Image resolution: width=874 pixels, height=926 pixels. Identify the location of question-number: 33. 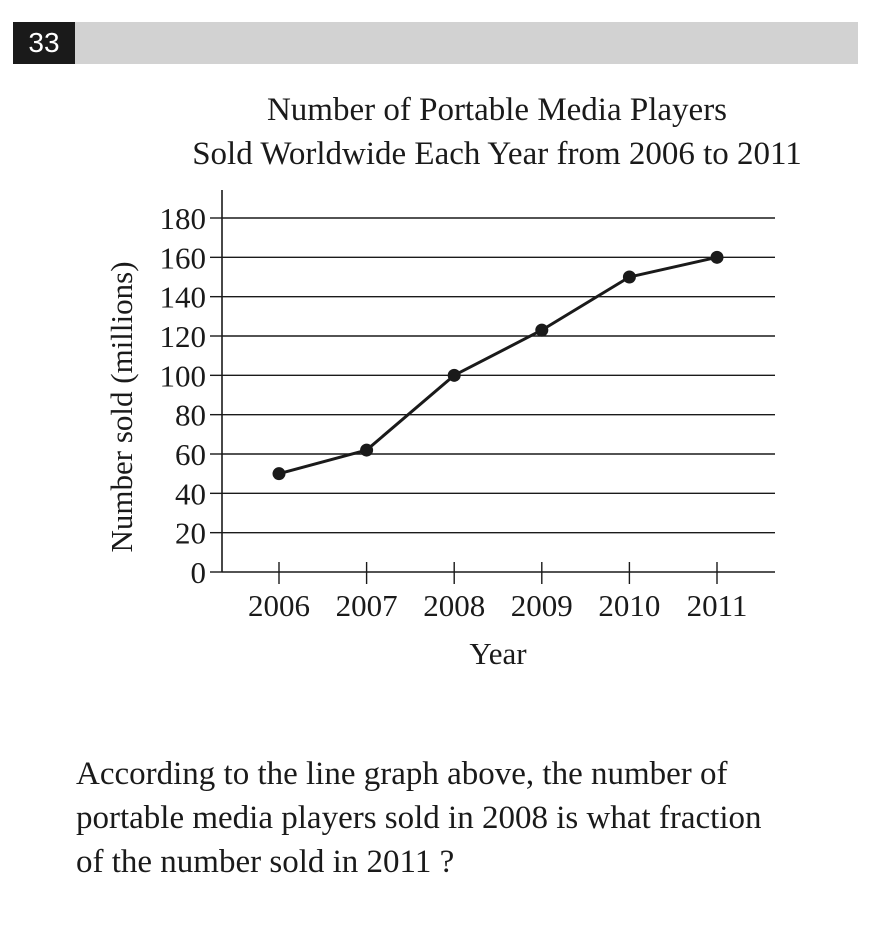
(44, 43).